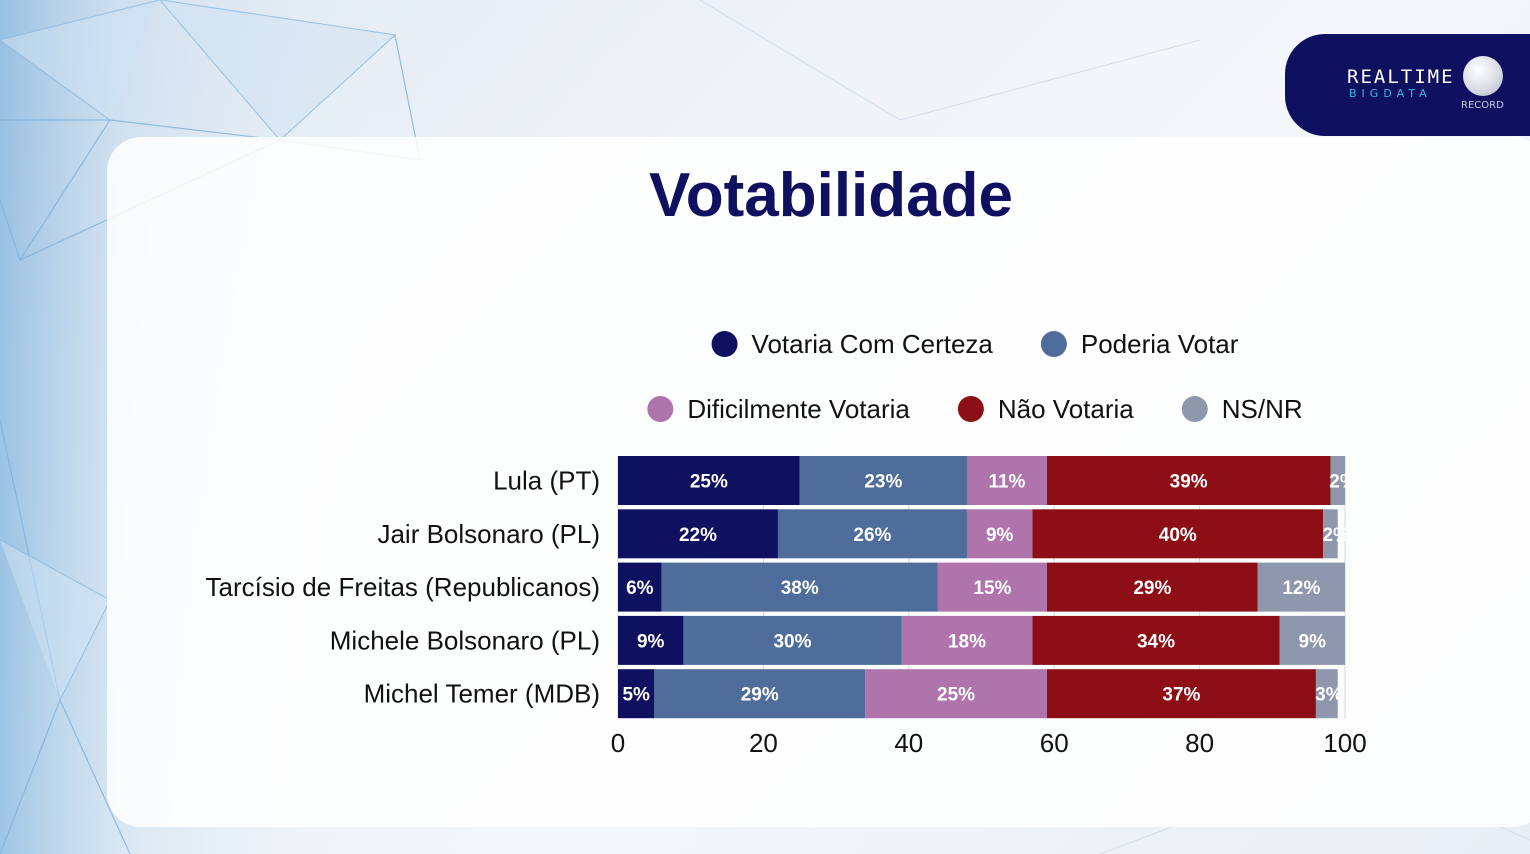  Describe the element at coordinates (546, 481) in the screenshot. I see `y-tick-label: Lula (PT)` at that location.